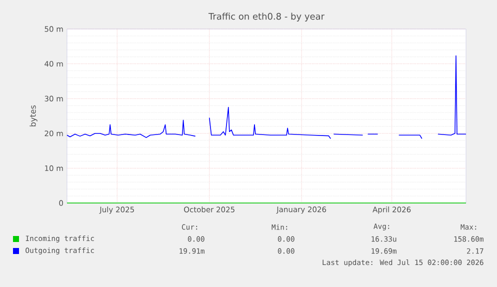 The image size is (497, 287). I want to click on y-axis-title: bytes, so click(34, 115).